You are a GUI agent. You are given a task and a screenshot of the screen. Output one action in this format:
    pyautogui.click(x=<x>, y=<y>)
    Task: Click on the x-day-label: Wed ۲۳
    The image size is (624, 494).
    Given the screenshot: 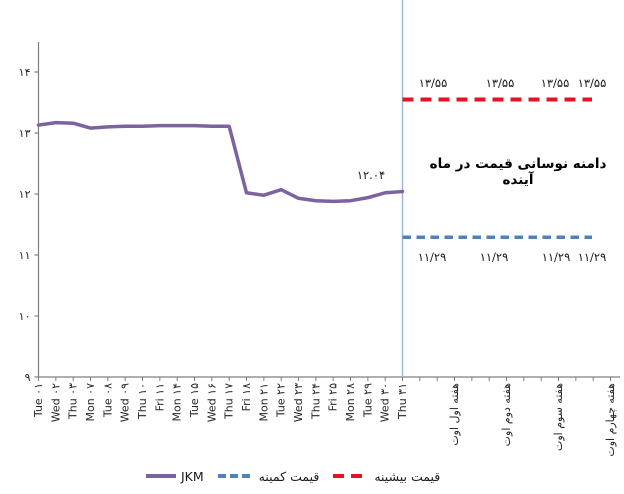 What is the action you would take?
    pyautogui.click(x=298, y=402)
    